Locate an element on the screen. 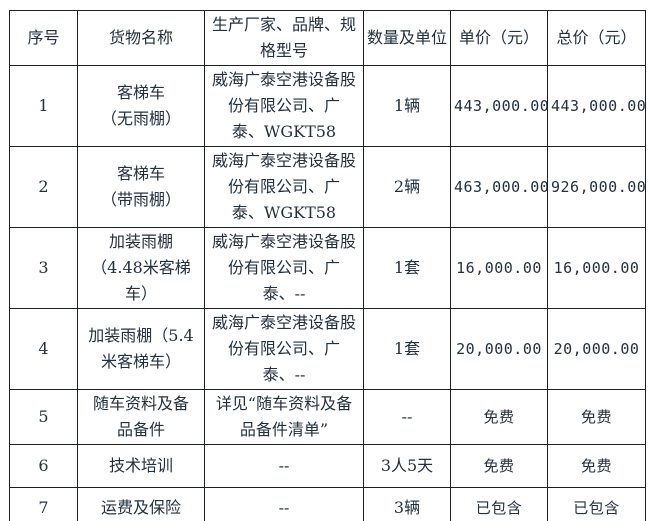  table-header-row: 序号 货物名称 生产厂家、品牌、规格型号 数量及单位 单价（元） 总价（元） is located at coordinates (327, 38).